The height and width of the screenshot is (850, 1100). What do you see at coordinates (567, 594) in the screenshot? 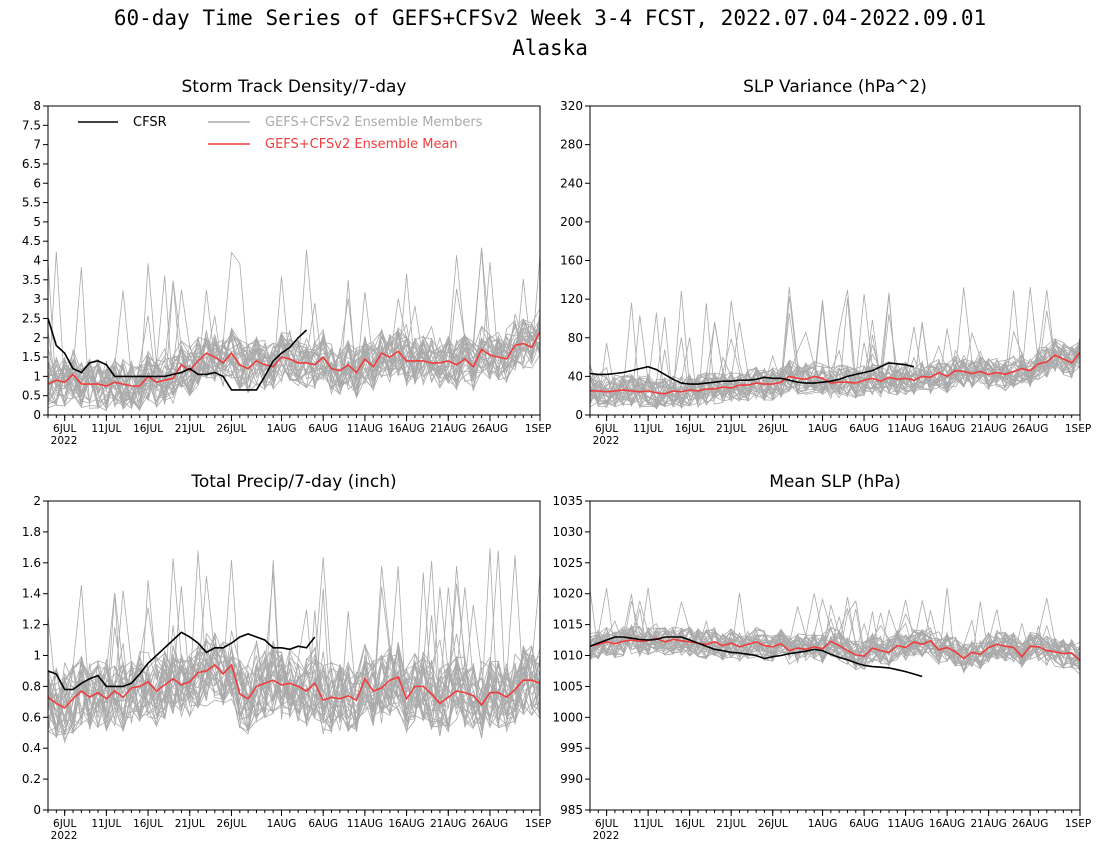
I see `y-tick-label: 1020` at bounding box center [567, 594].